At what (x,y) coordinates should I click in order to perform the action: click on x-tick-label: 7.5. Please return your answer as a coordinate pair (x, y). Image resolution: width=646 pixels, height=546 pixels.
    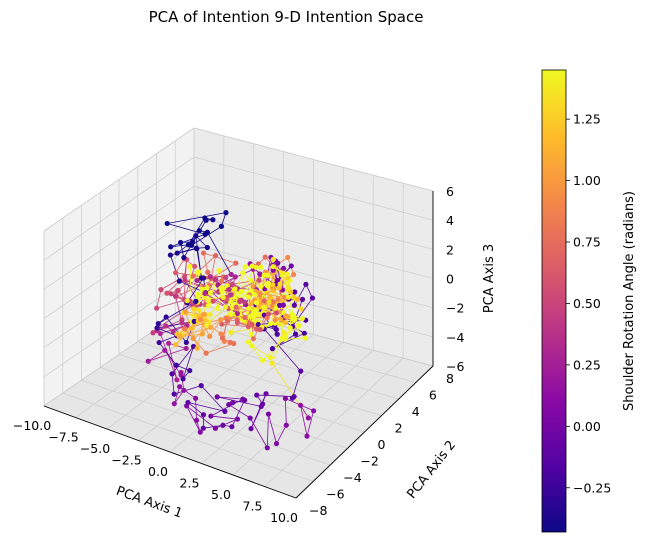
    Looking at the image, I should click on (253, 506).